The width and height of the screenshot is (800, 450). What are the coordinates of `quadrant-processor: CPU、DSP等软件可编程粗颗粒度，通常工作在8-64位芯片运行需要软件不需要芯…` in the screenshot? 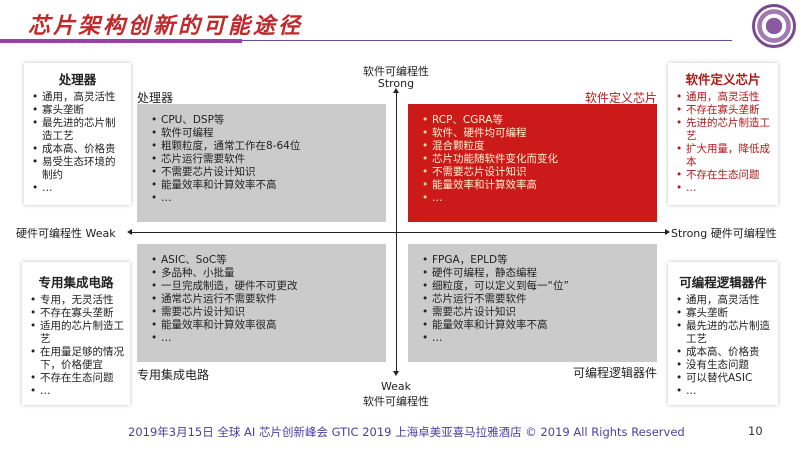 It's located at (261, 163).